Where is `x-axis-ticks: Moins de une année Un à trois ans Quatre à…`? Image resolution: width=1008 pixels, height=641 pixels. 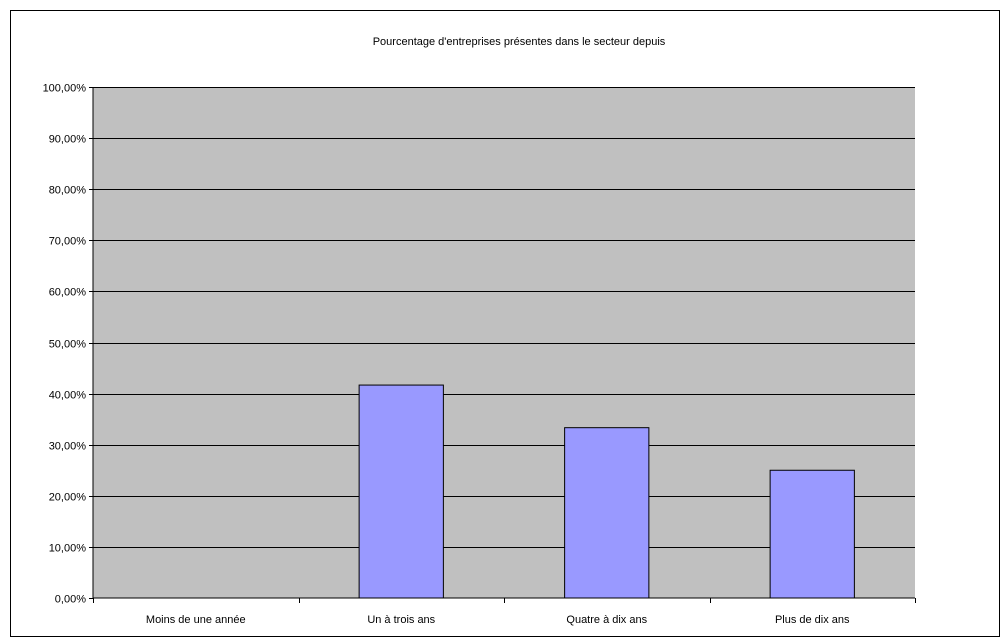 x-axis-ticks: Moins de une année Un à trois ans Quatre à… is located at coordinates (504, 612).